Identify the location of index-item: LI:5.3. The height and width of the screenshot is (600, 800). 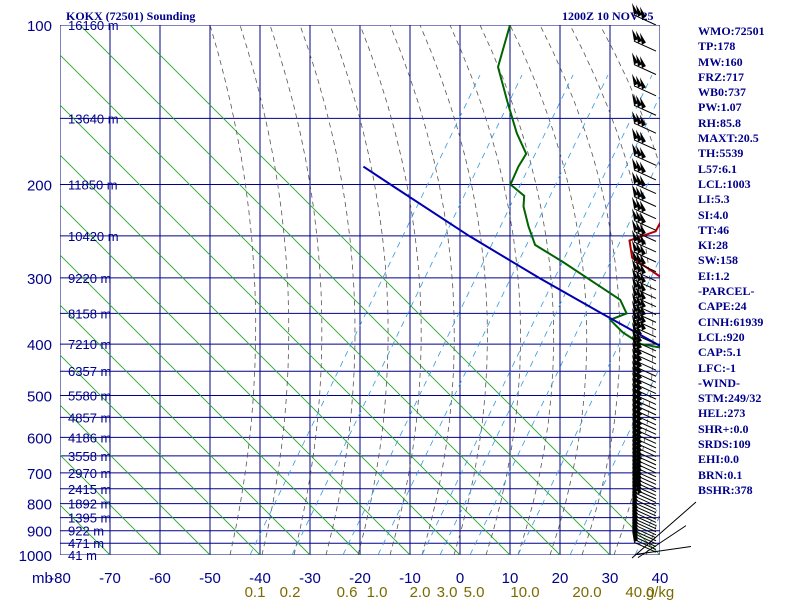
(714, 199).